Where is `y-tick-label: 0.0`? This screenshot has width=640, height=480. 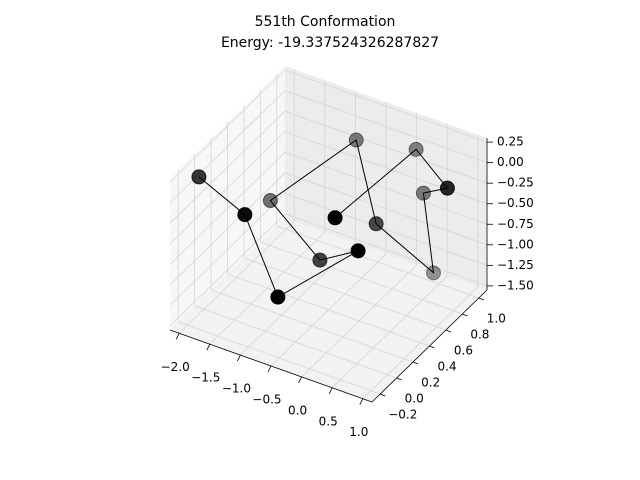
y-tick-label: 0.0 is located at coordinates (414, 399).